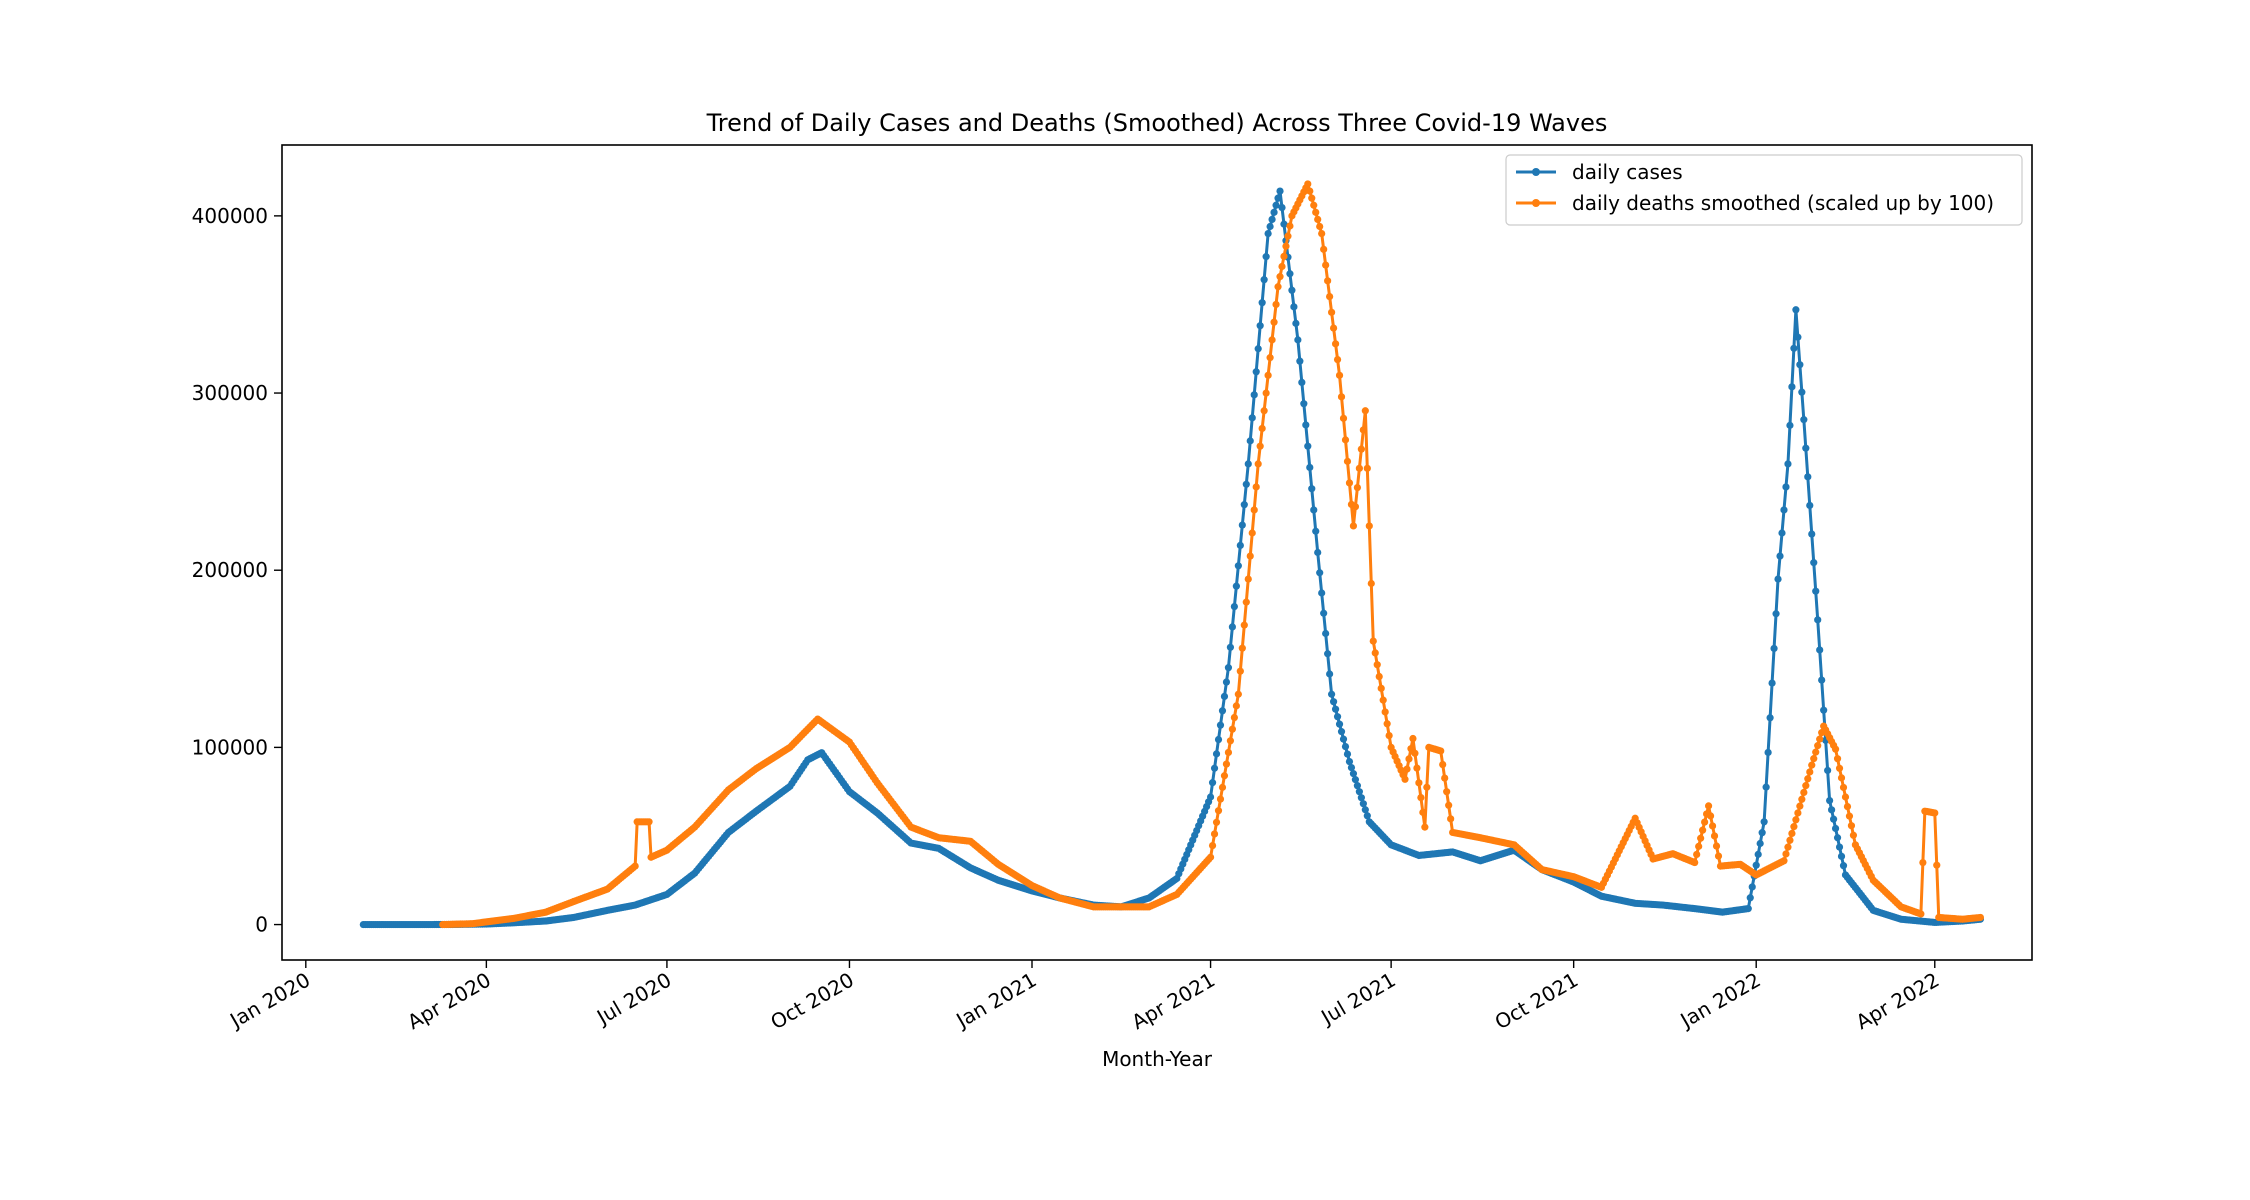 This screenshot has width=2250, height=1200. What do you see at coordinates (230, 393) in the screenshot?
I see `y-tick-label: 300000` at bounding box center [230, 393].